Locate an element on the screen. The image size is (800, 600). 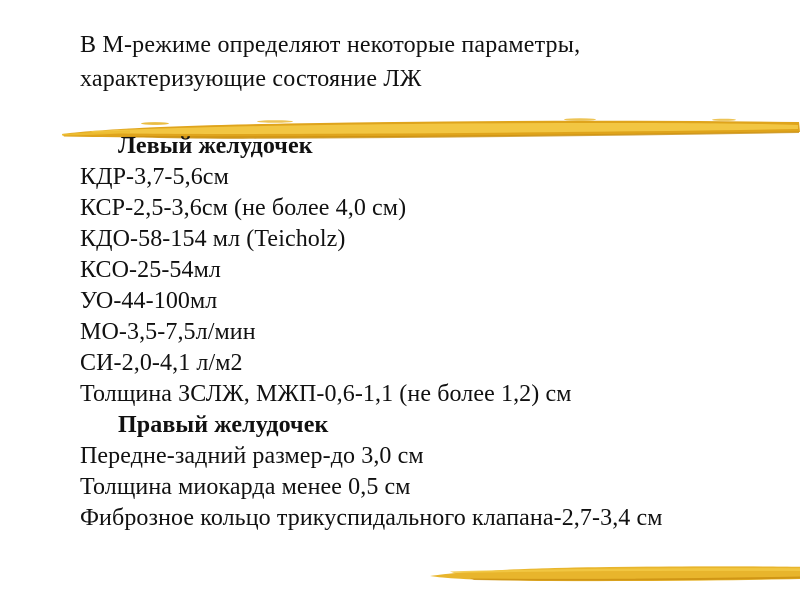
parameter-line-kso: КСО-25-54мл is located at coordinates (150, 270).